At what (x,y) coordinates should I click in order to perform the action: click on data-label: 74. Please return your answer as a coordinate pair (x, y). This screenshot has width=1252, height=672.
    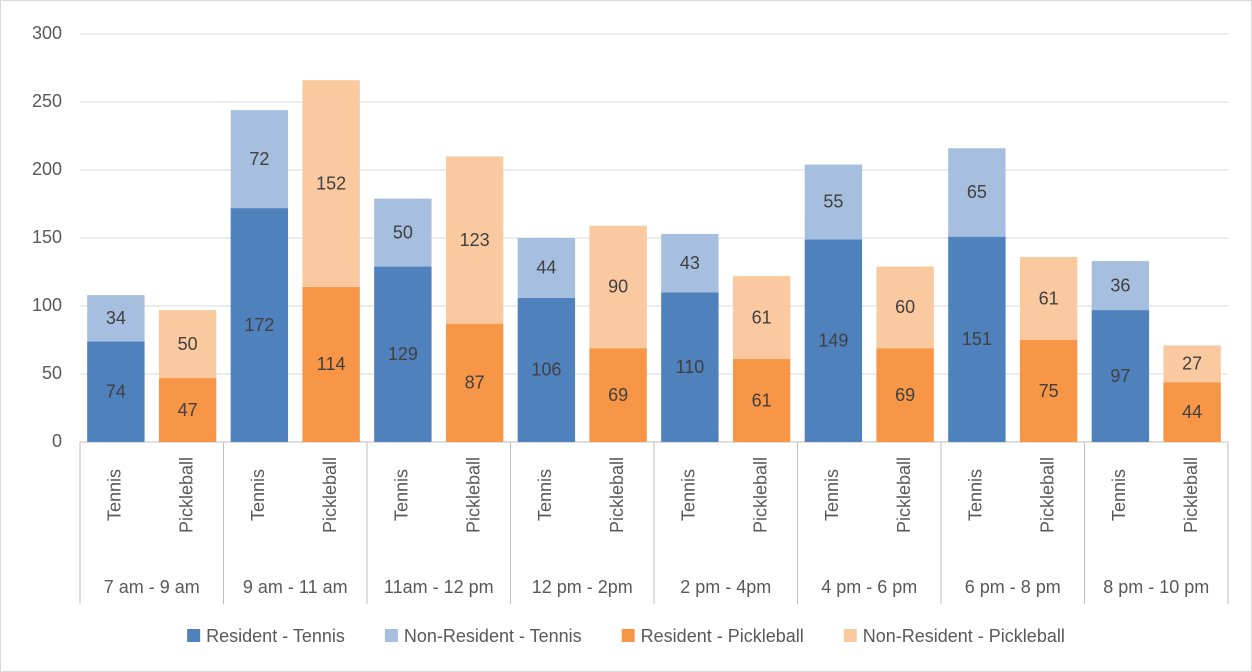
    Looking at the image, I should click on (116, 391).